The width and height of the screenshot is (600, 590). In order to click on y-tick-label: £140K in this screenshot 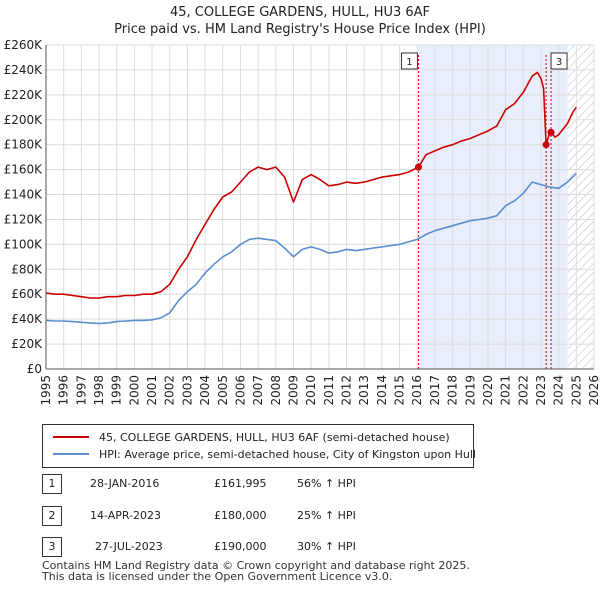, I will do `click(24, 195)`.